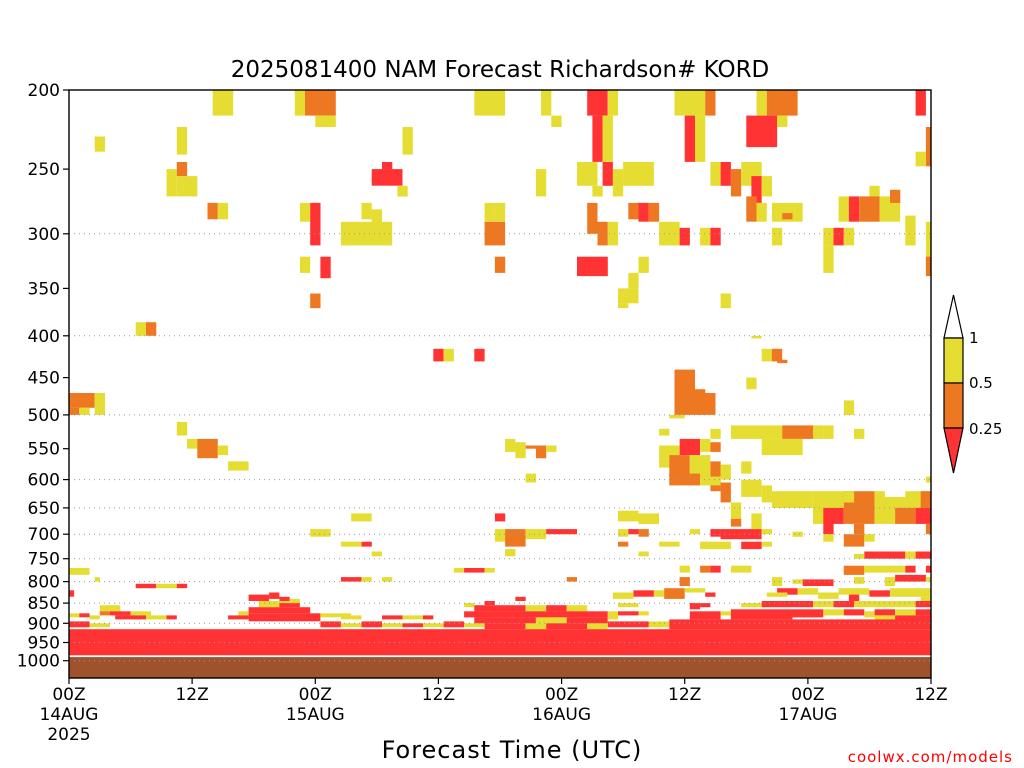  What do you see at coordinates (500, 667) in the screenshot?
I see `ground-fill` at bounding box center [500, 667].